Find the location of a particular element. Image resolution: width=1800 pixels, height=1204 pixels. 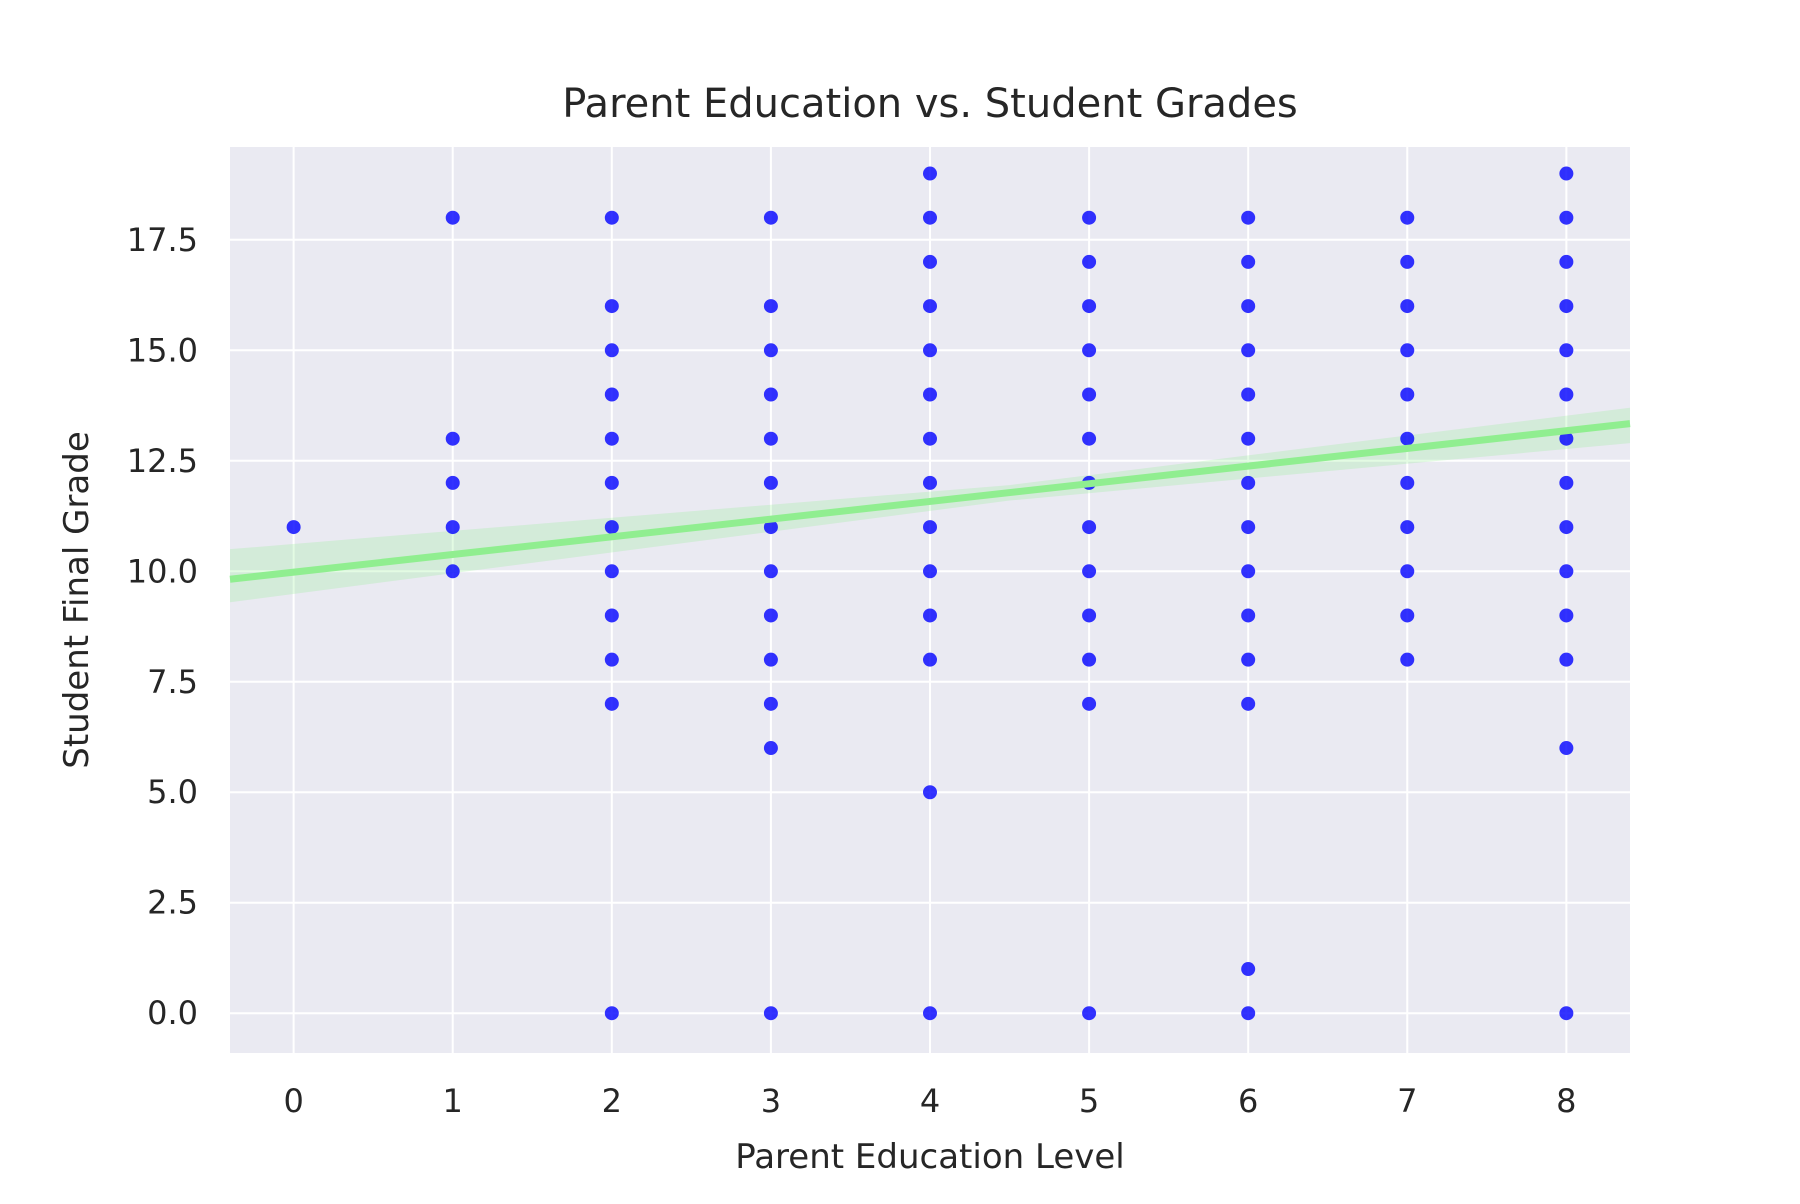

x-tick-label: 4 is located at coordinates (930, 1101).